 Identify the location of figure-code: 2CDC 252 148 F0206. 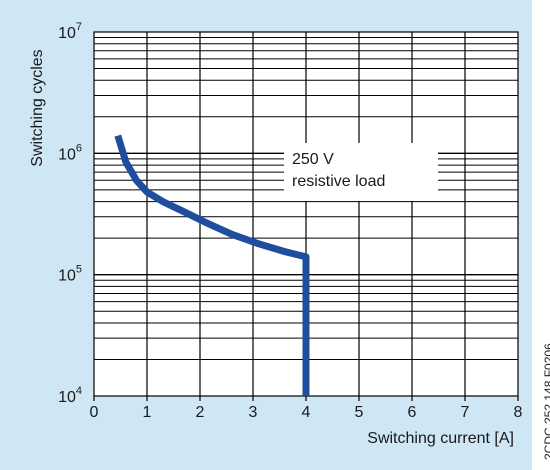
(546, 401).